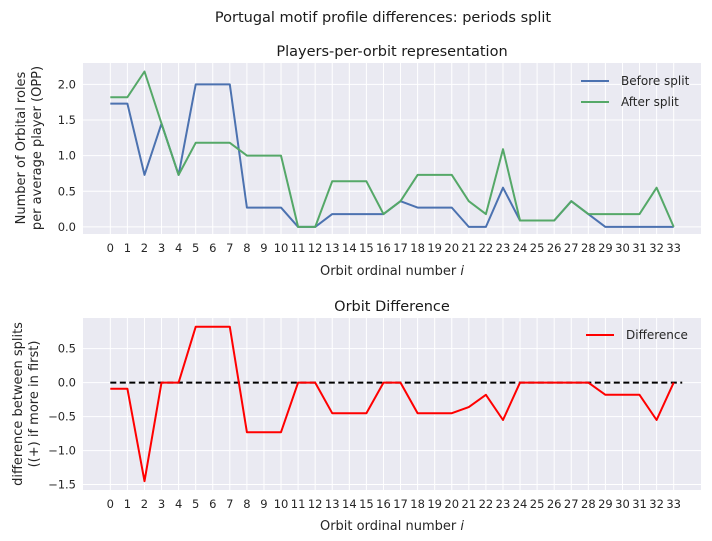 This screenshot has height=541, width=712. I want to click on y-tick-label: 2.0, so click(67, 84).